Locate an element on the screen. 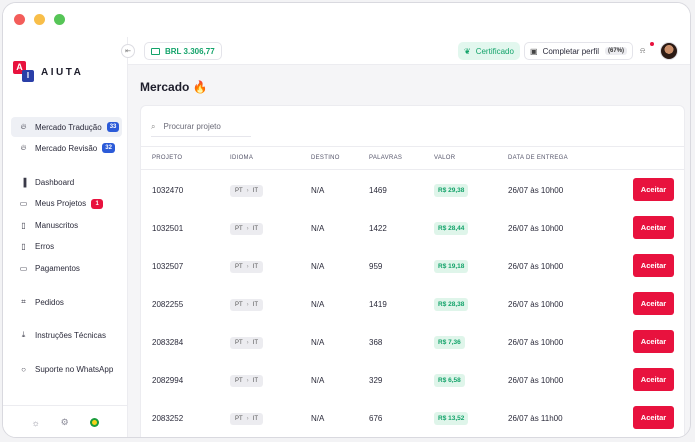 The height and width of the screenshot is (442, 695). sidebar-item-mercado-traducao: 🔥︎ Mercado Tradução 33 is located at coordinates (66, 127).